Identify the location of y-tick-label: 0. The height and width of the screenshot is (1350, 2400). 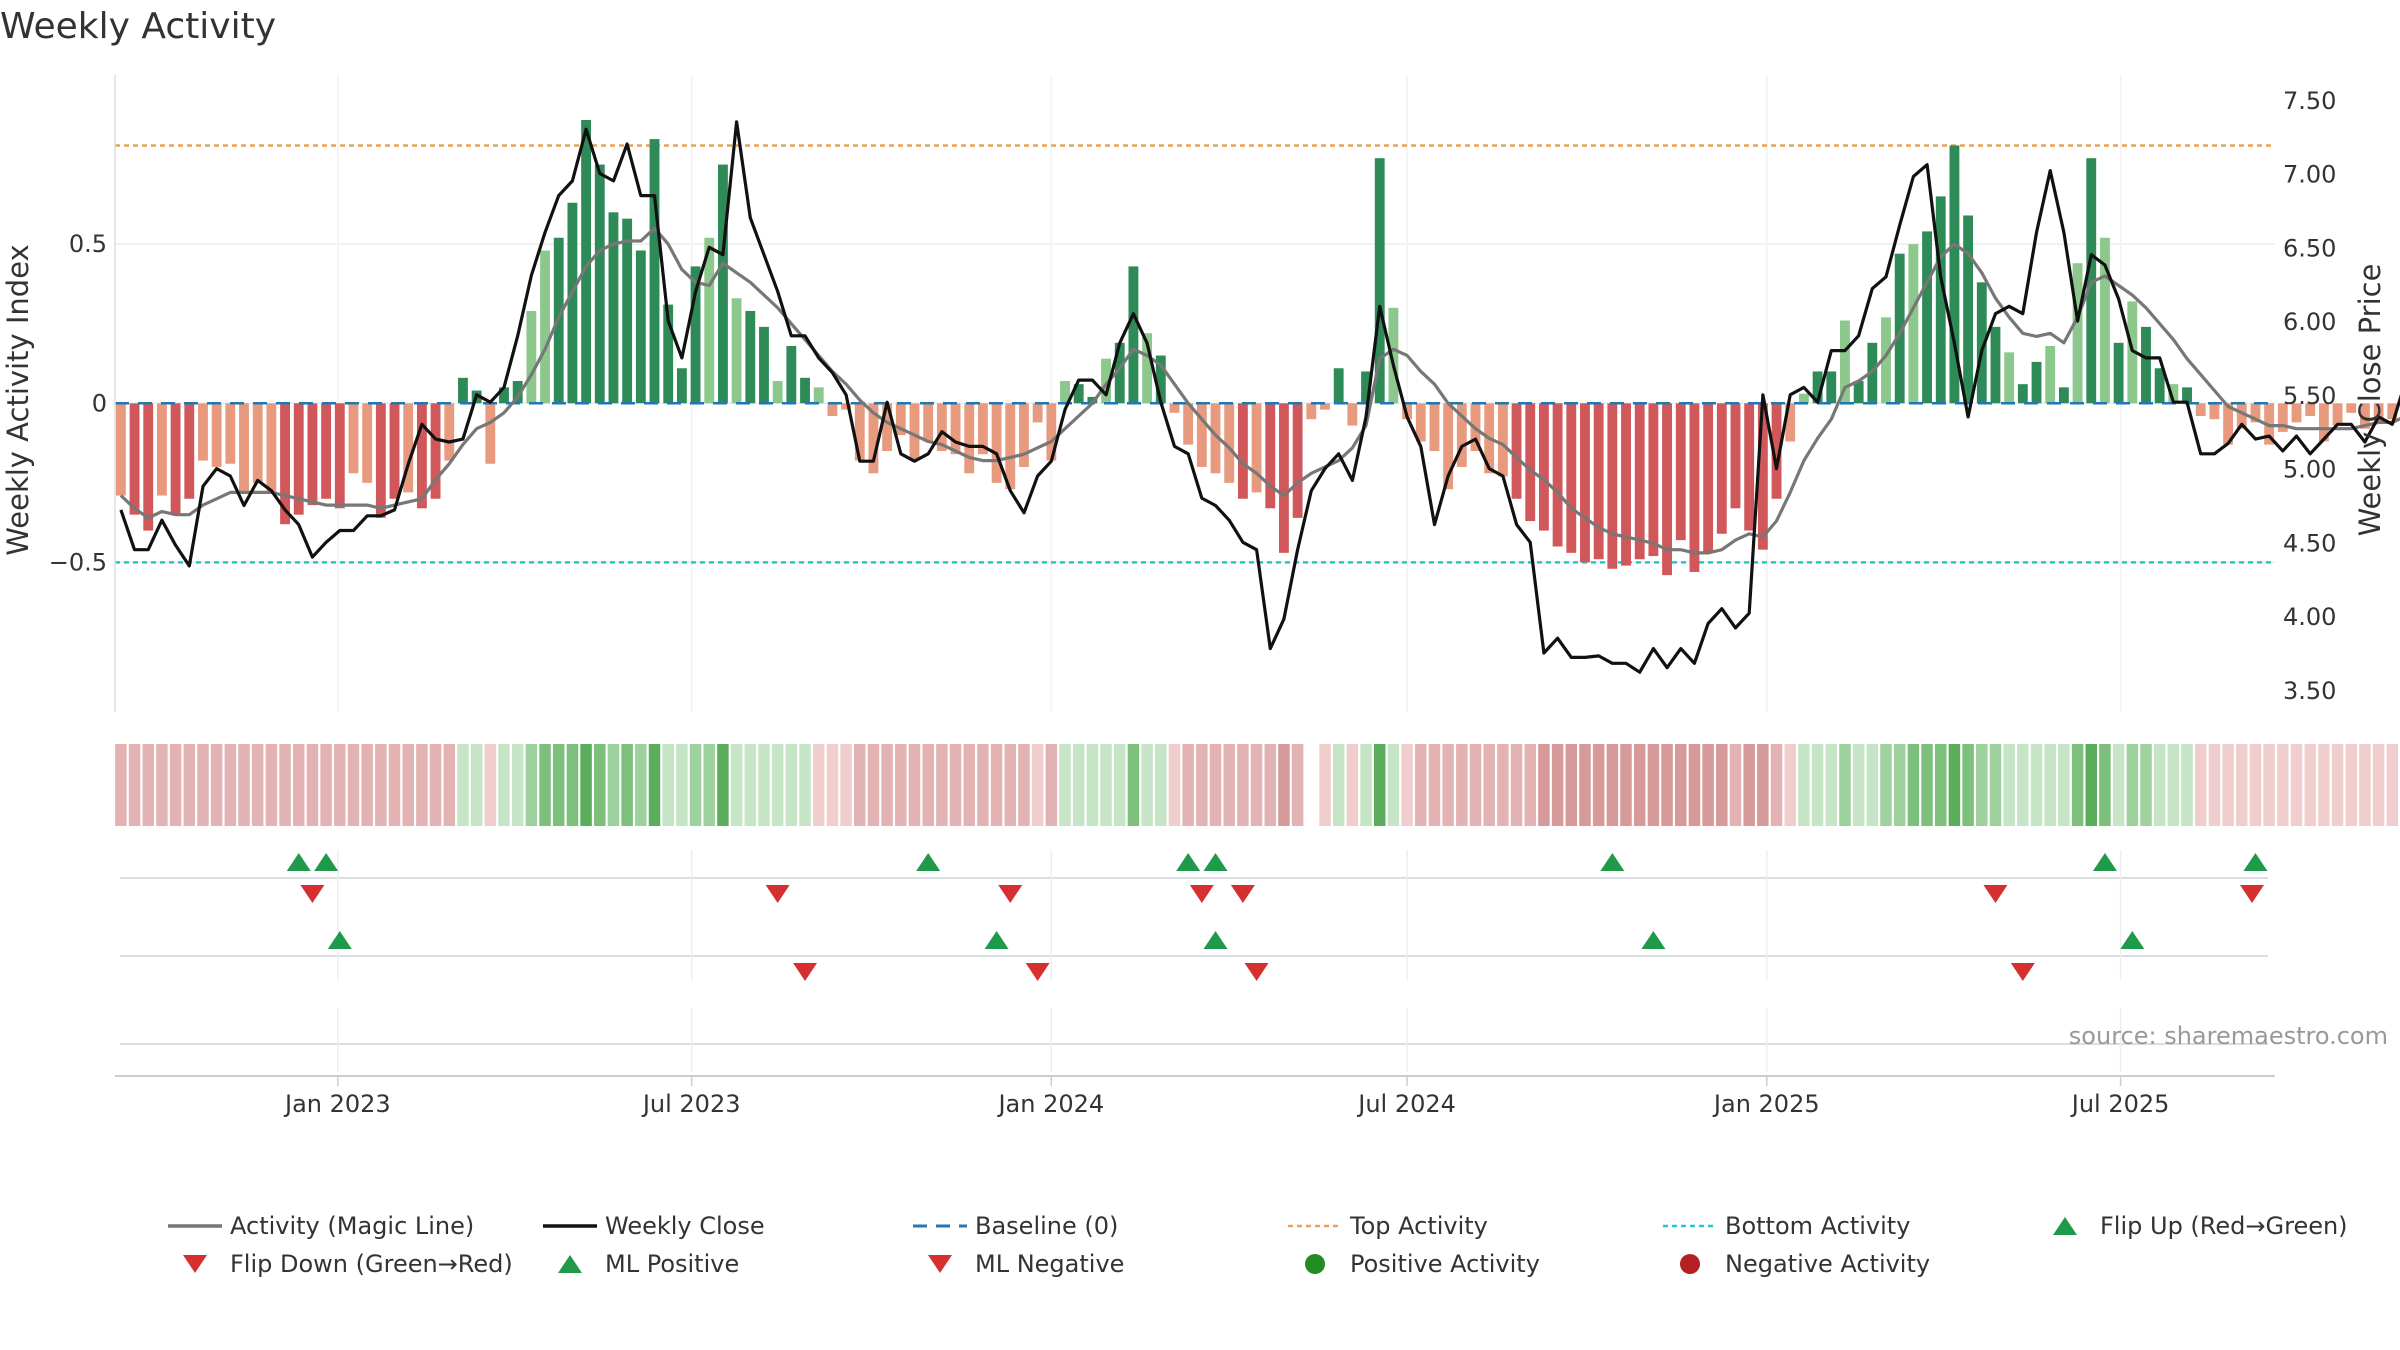
(99, 403).